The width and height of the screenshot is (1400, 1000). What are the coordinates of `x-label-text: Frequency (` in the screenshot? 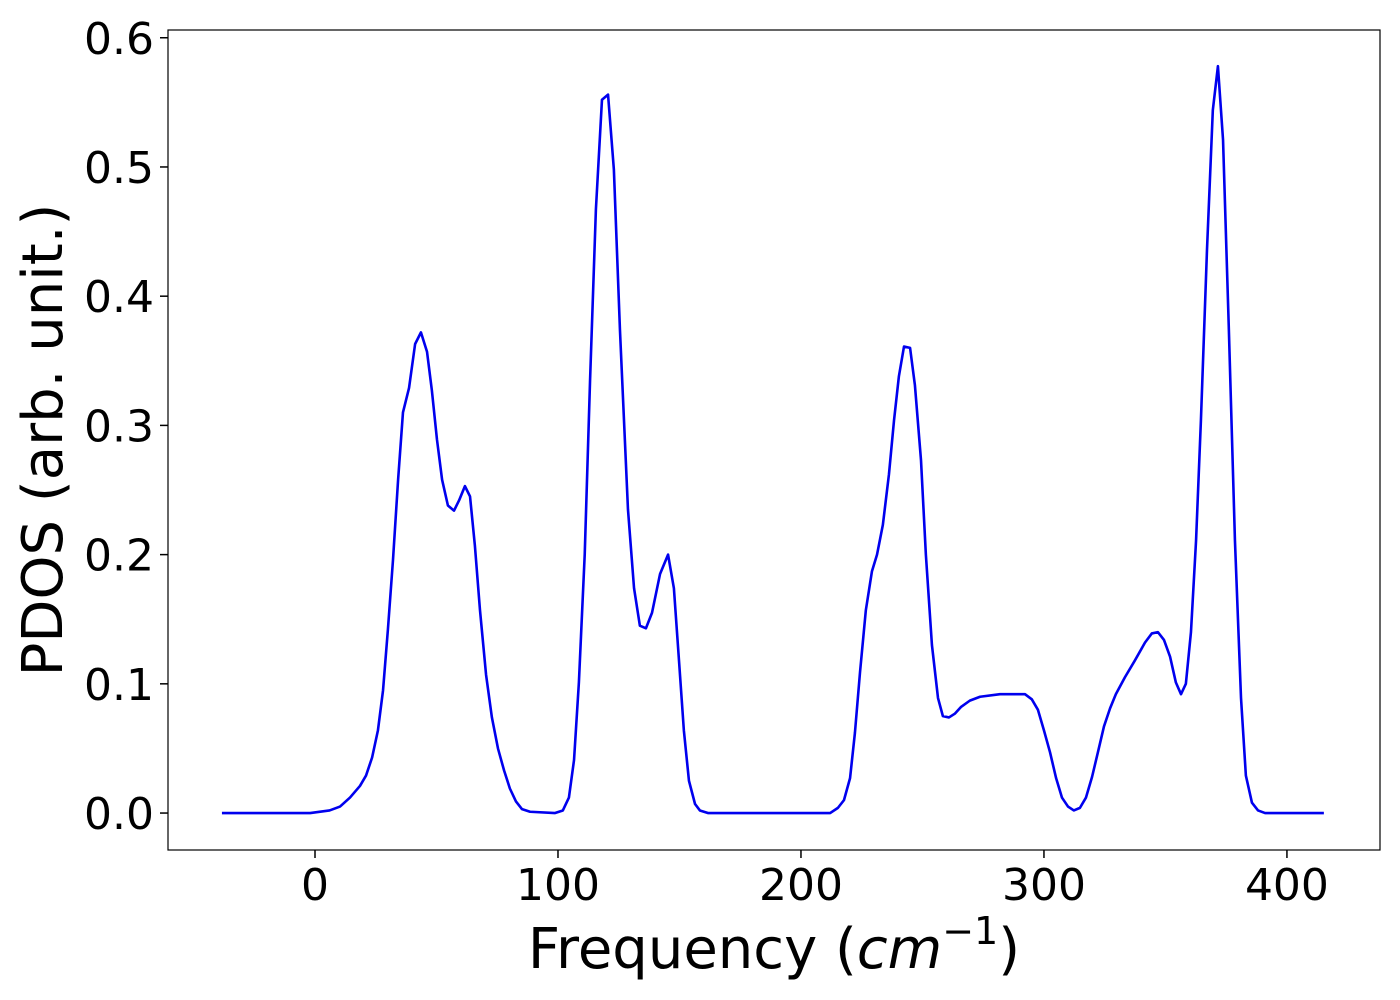 It's located at (692, 949).